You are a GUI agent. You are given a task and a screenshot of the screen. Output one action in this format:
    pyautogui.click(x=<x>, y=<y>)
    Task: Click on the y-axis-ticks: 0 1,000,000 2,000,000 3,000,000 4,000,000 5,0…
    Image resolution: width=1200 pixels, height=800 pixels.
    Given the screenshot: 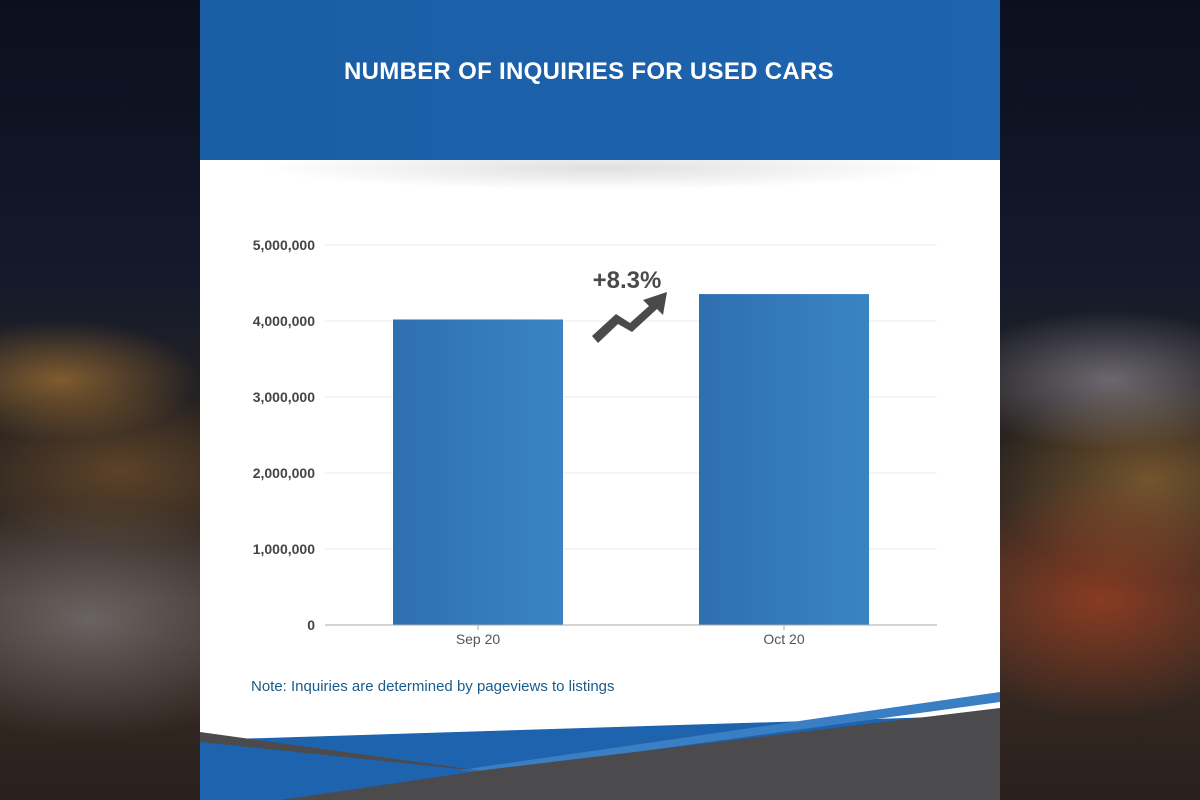 What is the action you would take?
    pyautogui.click(x=284, y=435)
    